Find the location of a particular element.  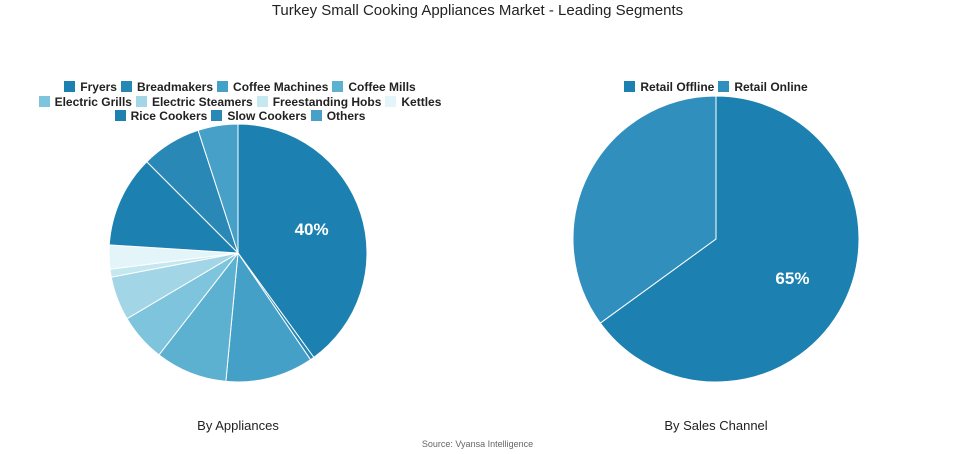

legend-label: Slow Cookers is located at coordinates (267, 116).